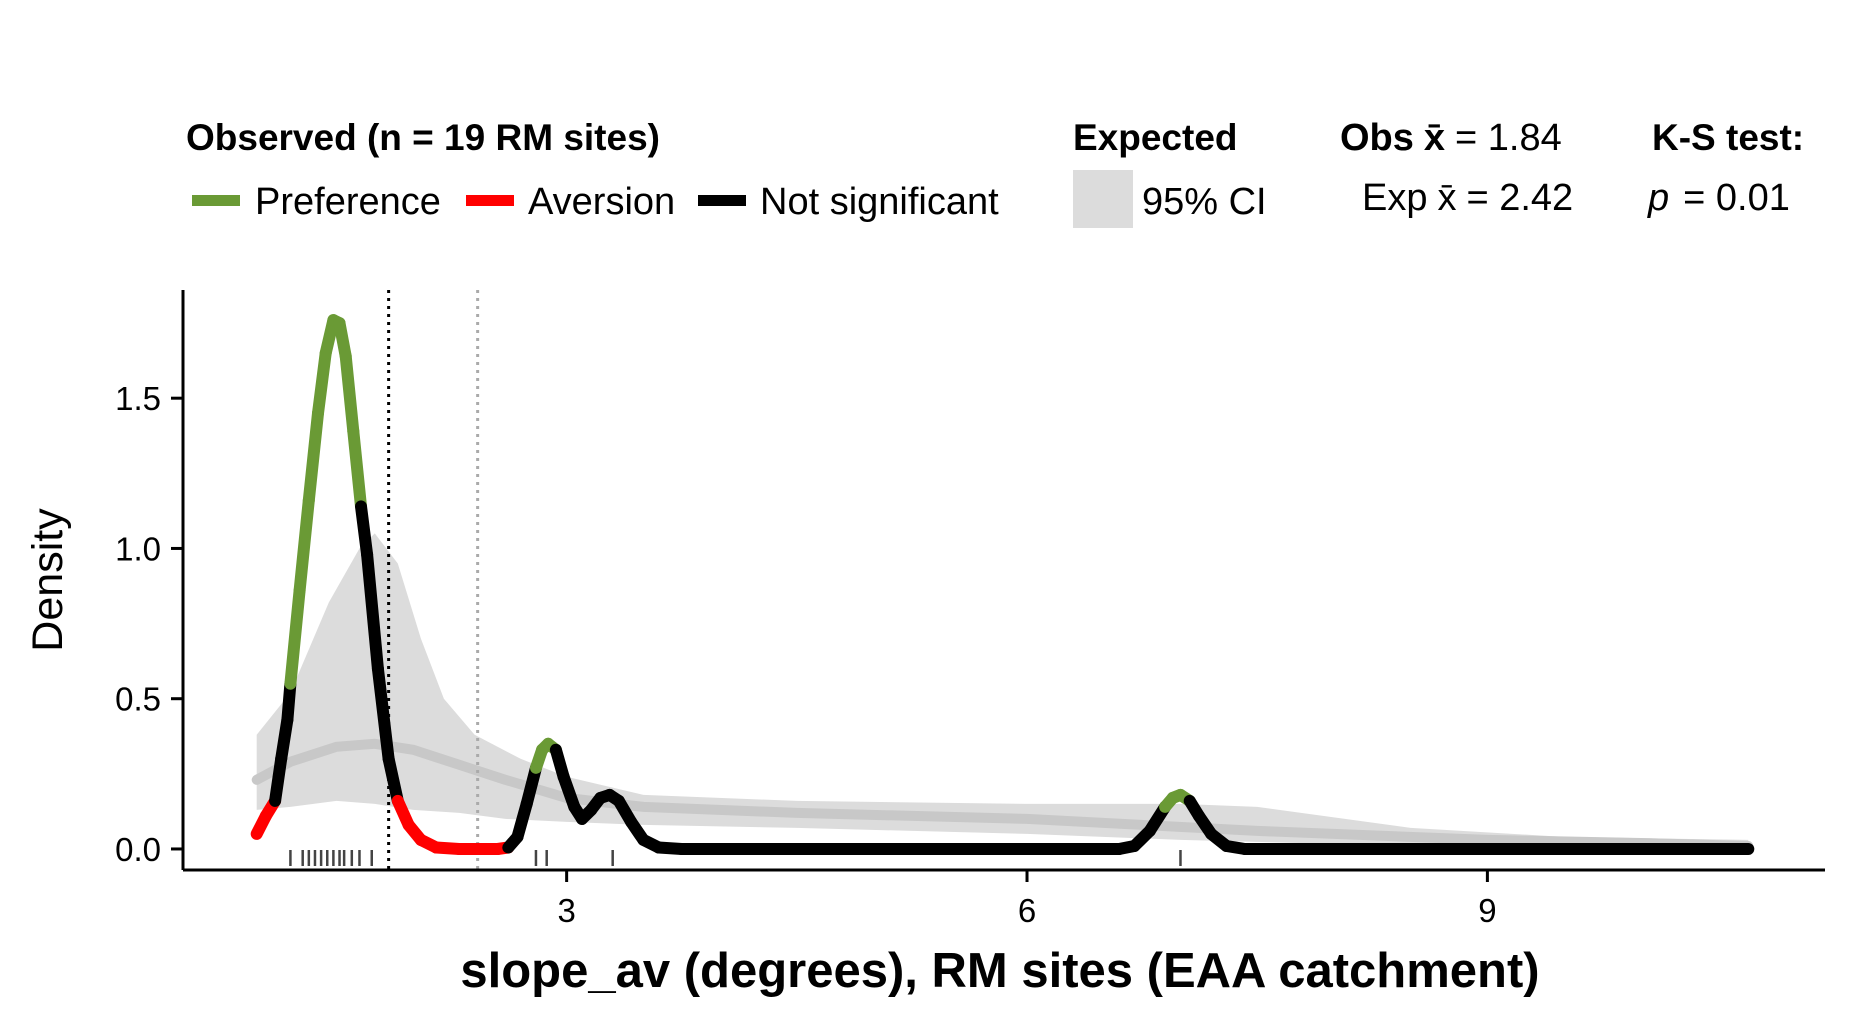 The height and width of the screenshot is (1020, 1860). Describe the element at coordinates (1508, 138) in the screenshot. I see `obs-mean-value: = 1.84` at that location.